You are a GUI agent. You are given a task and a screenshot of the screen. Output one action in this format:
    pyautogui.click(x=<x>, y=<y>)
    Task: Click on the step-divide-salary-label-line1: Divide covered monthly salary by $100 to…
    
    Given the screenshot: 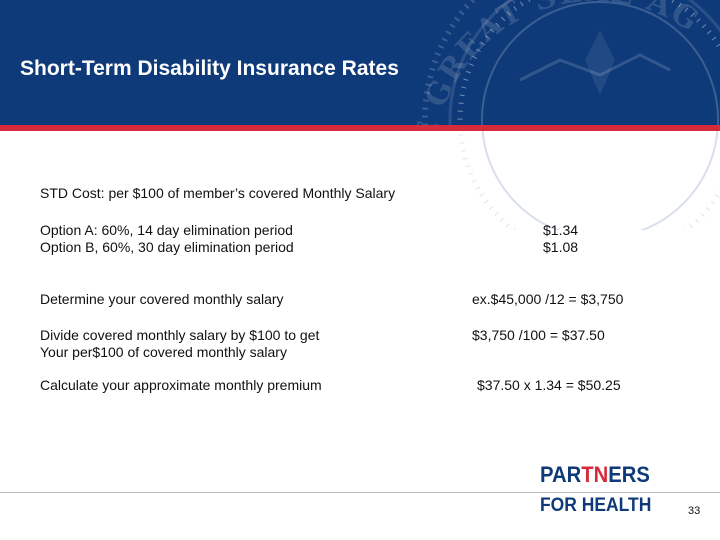 What is the action you would take?
    pyautogui.click(x=180, y=335)
    